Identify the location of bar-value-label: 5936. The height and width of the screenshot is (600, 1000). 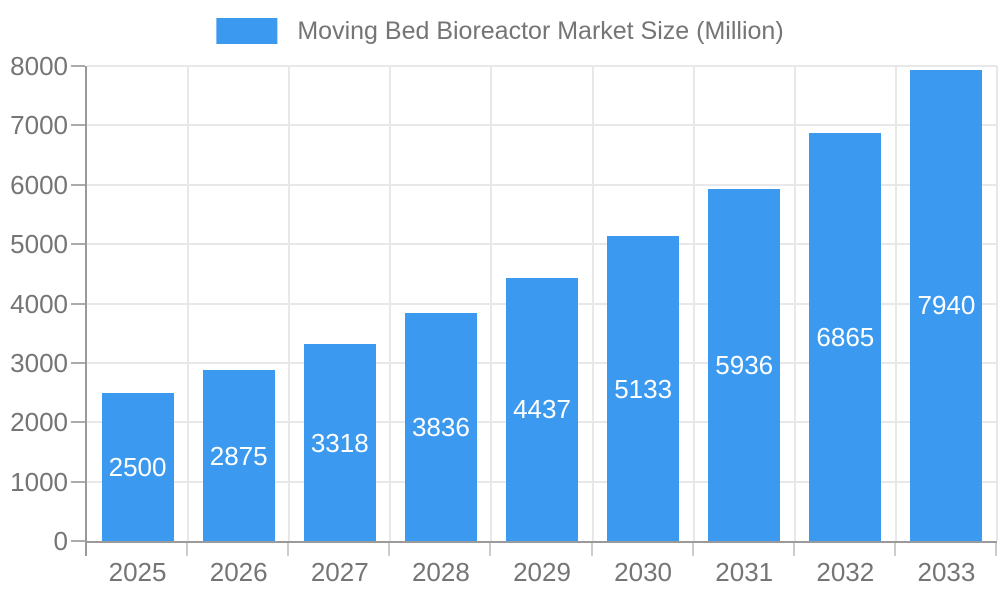
(744, 364).